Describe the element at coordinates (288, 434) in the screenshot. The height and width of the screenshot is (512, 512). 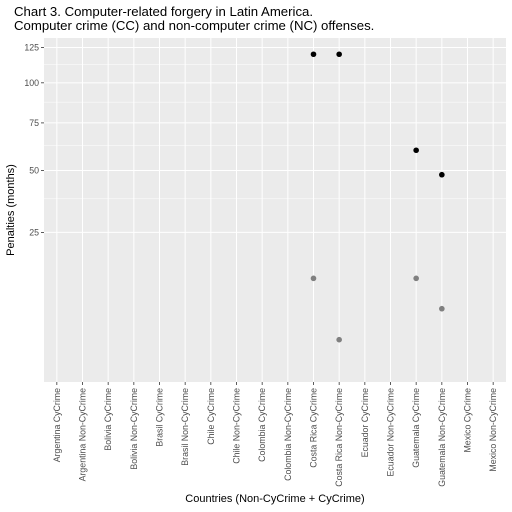
I see `x-tick-label: Colombia Non-CyCrime` at that location.